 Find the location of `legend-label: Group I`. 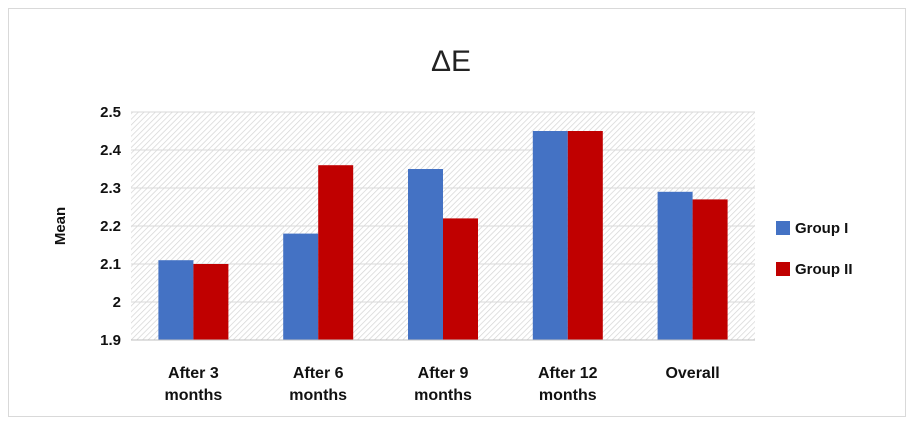

legend-label: Group I is located at coordinates (821, 228).